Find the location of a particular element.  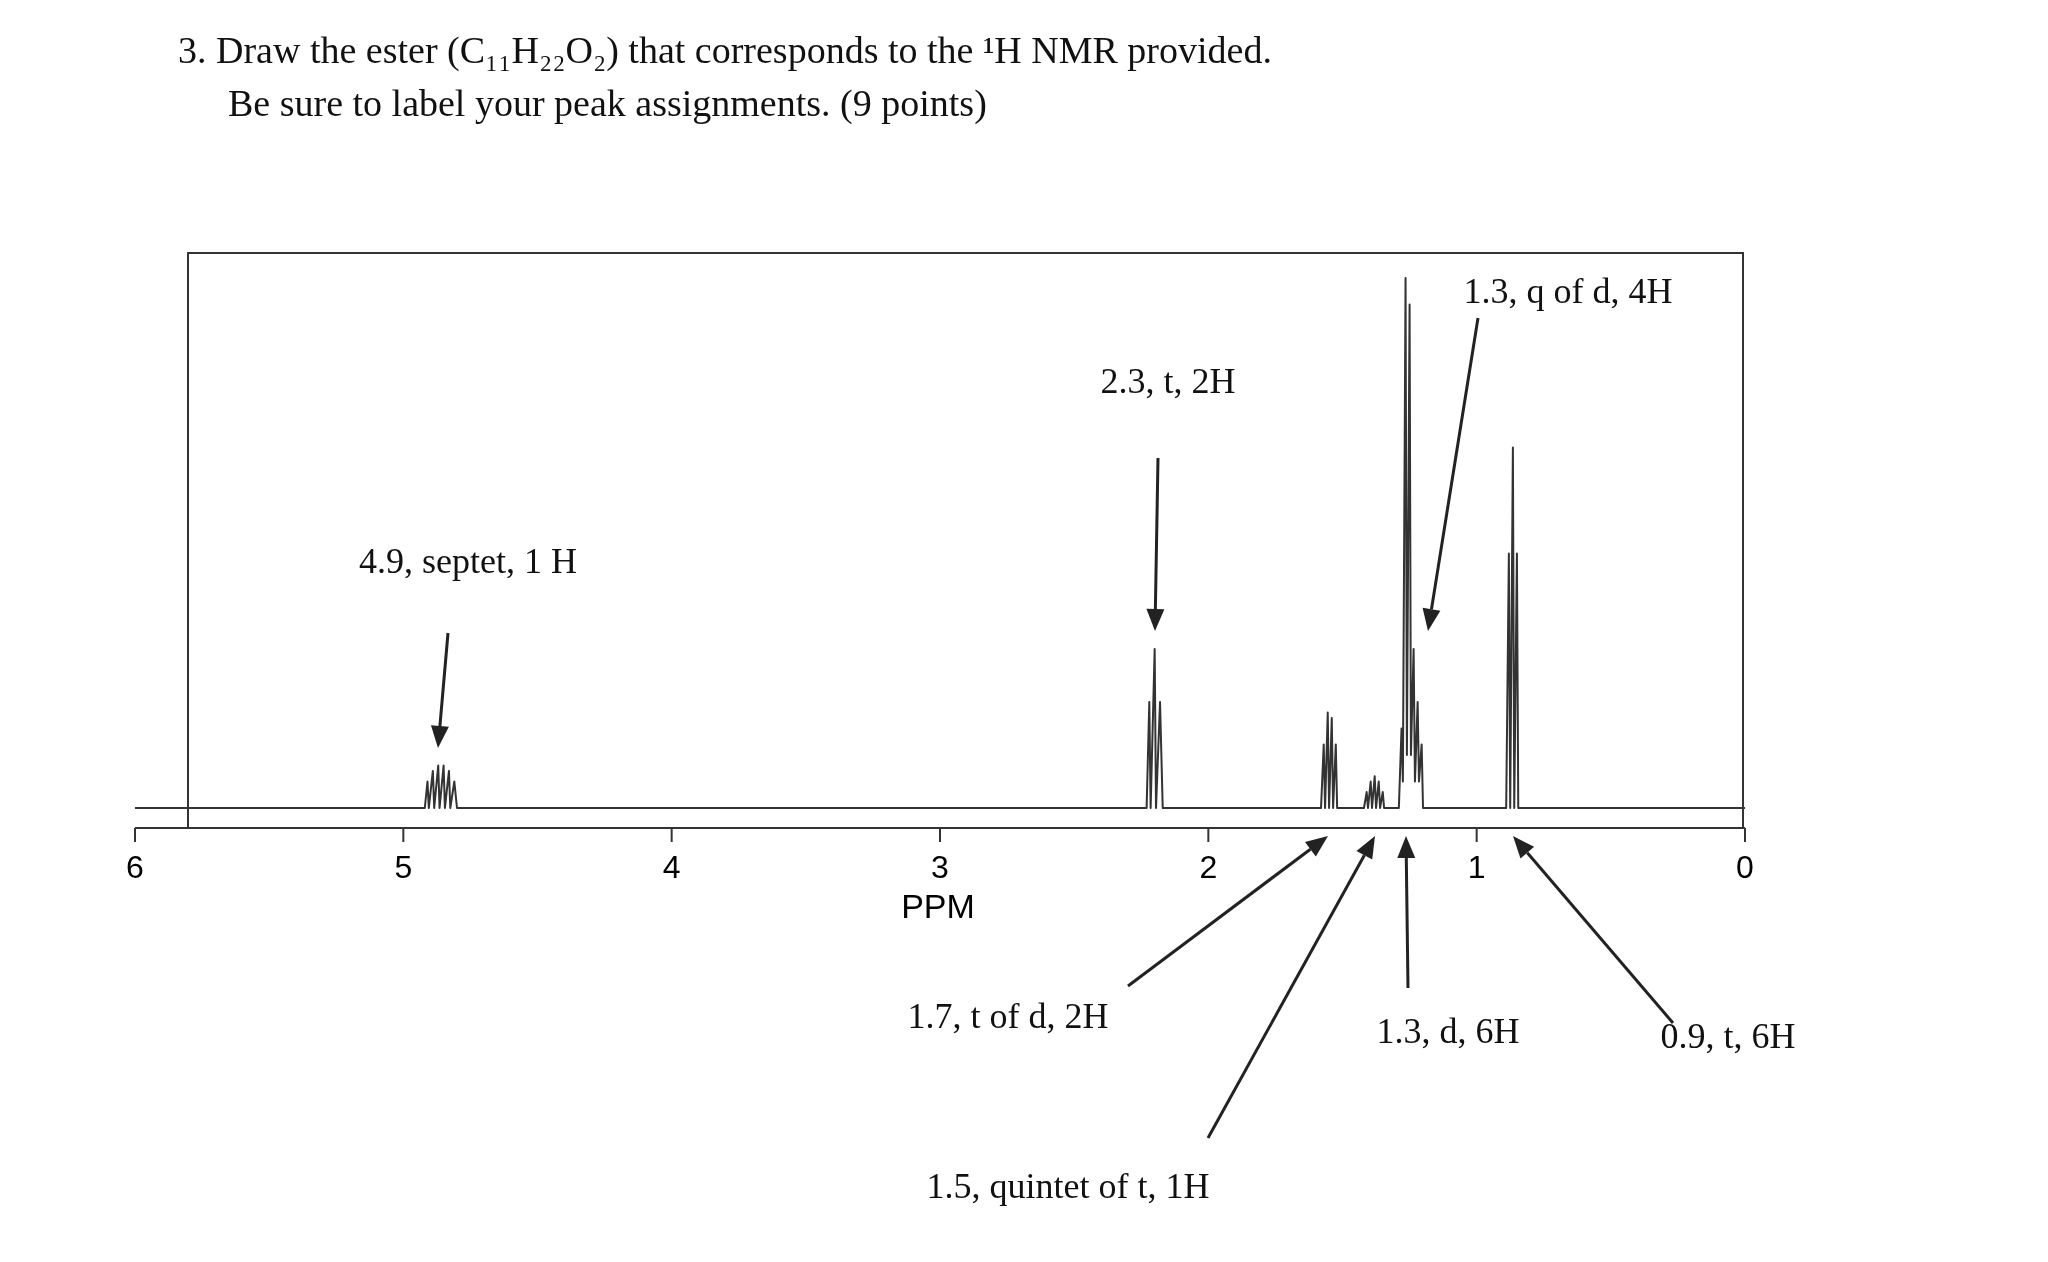

text: 1.3, d, 6H is located at coordinates (1448, 1031).